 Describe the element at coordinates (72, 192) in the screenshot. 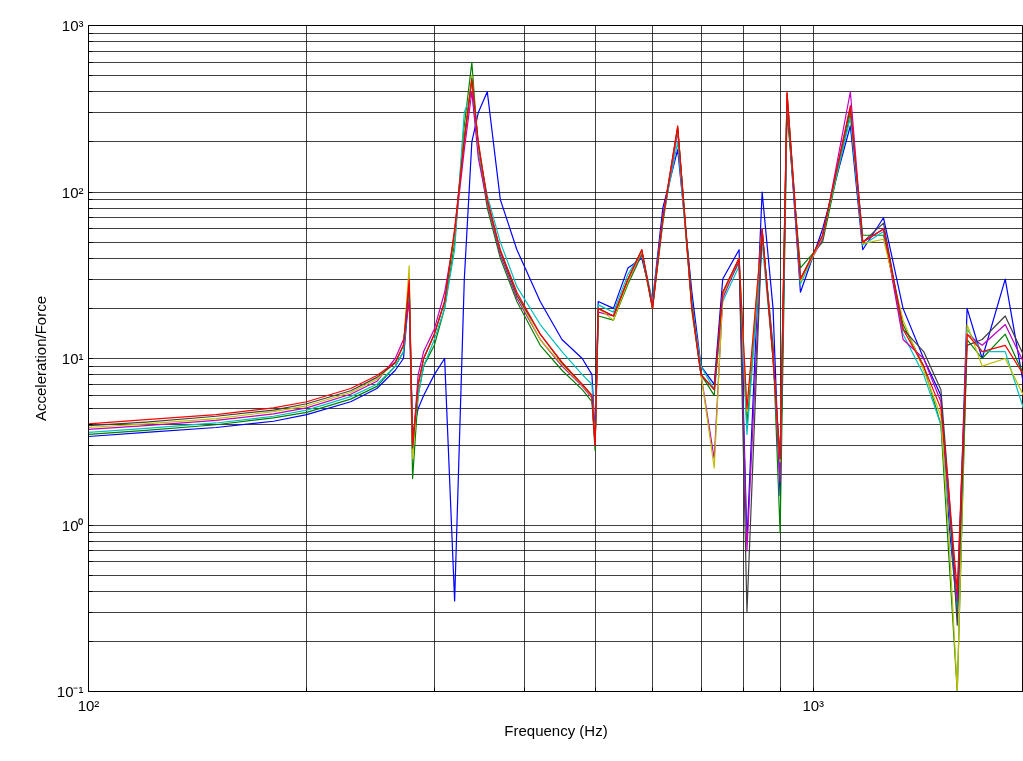

I see `y-tick-label: 10²` at that location.